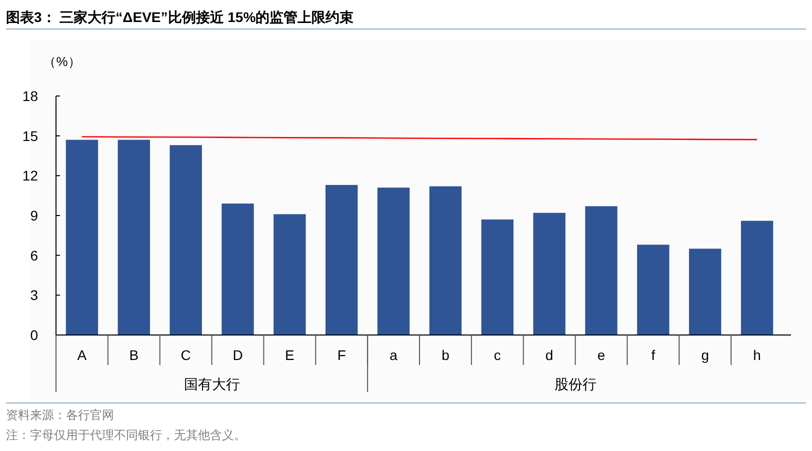 The height and width of the screenshot is (451, 812). I want to click on x-tick-label: a, so click(394, 355).